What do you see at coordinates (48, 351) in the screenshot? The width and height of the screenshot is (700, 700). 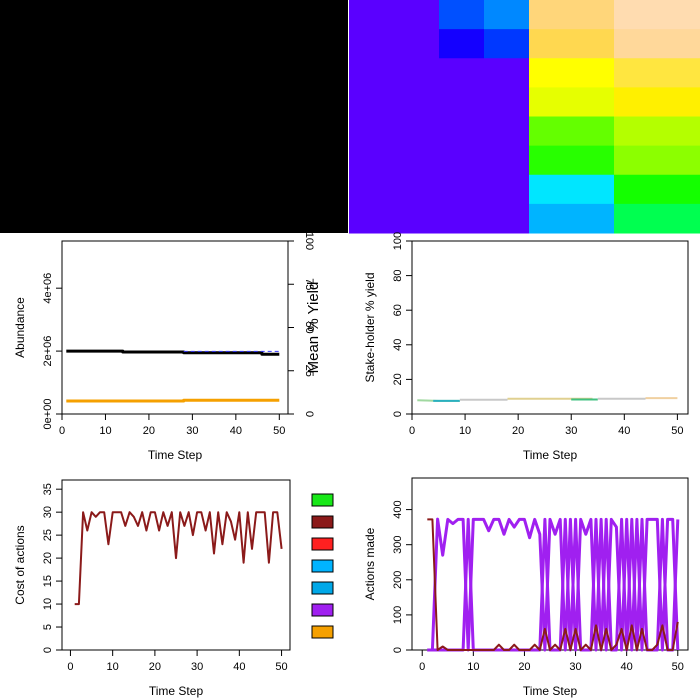 I see `y-tick-label: 2e+06` at bounding box center [48, 351].